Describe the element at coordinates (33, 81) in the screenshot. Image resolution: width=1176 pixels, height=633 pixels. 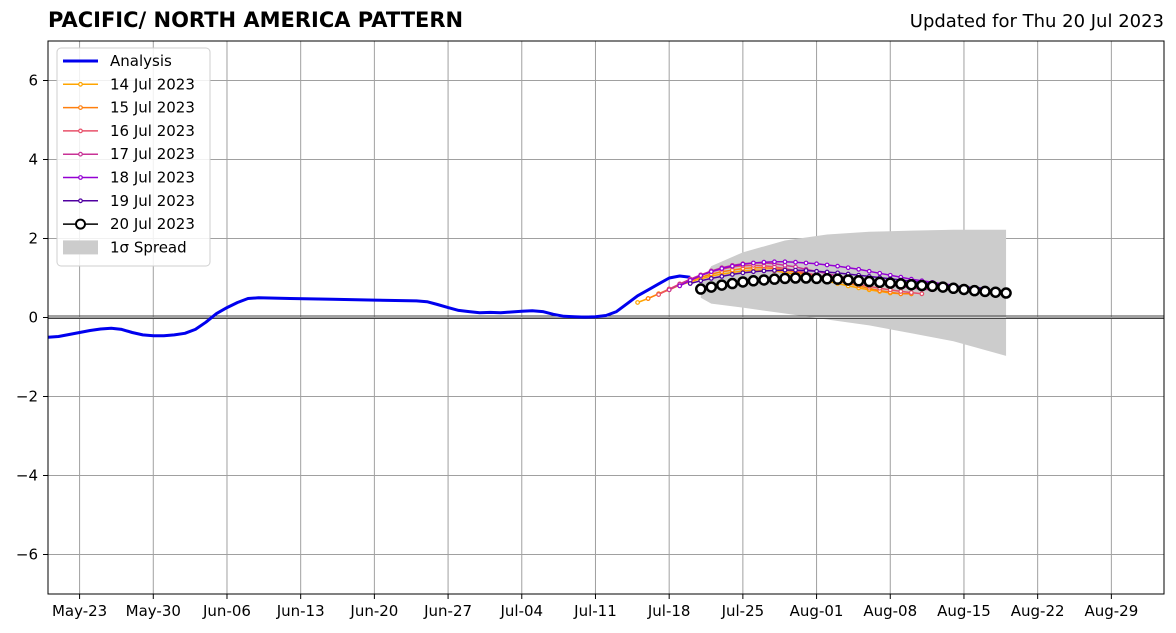
I see `y-tick-label: 6` at that location.